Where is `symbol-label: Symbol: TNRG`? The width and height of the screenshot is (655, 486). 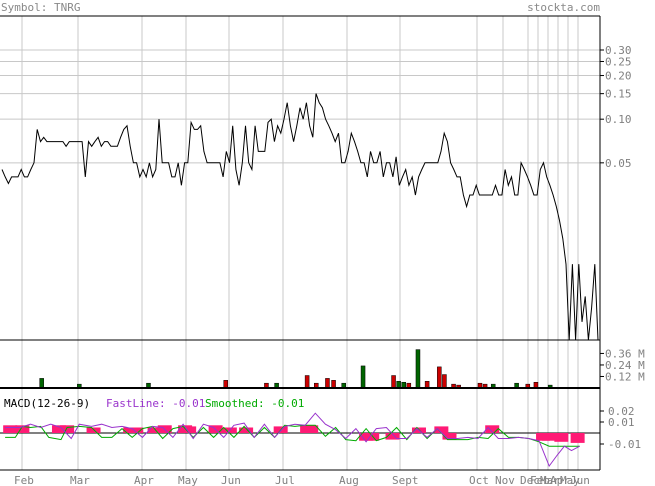
symbol-label: Symbol: TNRG is located at coordinates (41, 7).